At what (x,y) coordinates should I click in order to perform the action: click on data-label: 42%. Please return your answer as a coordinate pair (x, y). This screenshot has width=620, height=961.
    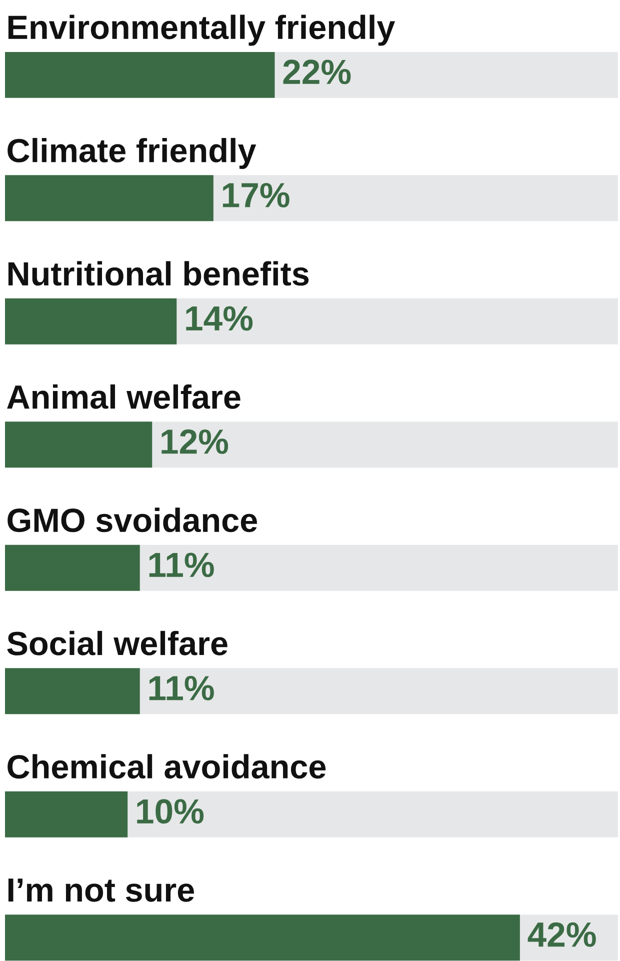
    Looking at the image, I should click on (562, 934).